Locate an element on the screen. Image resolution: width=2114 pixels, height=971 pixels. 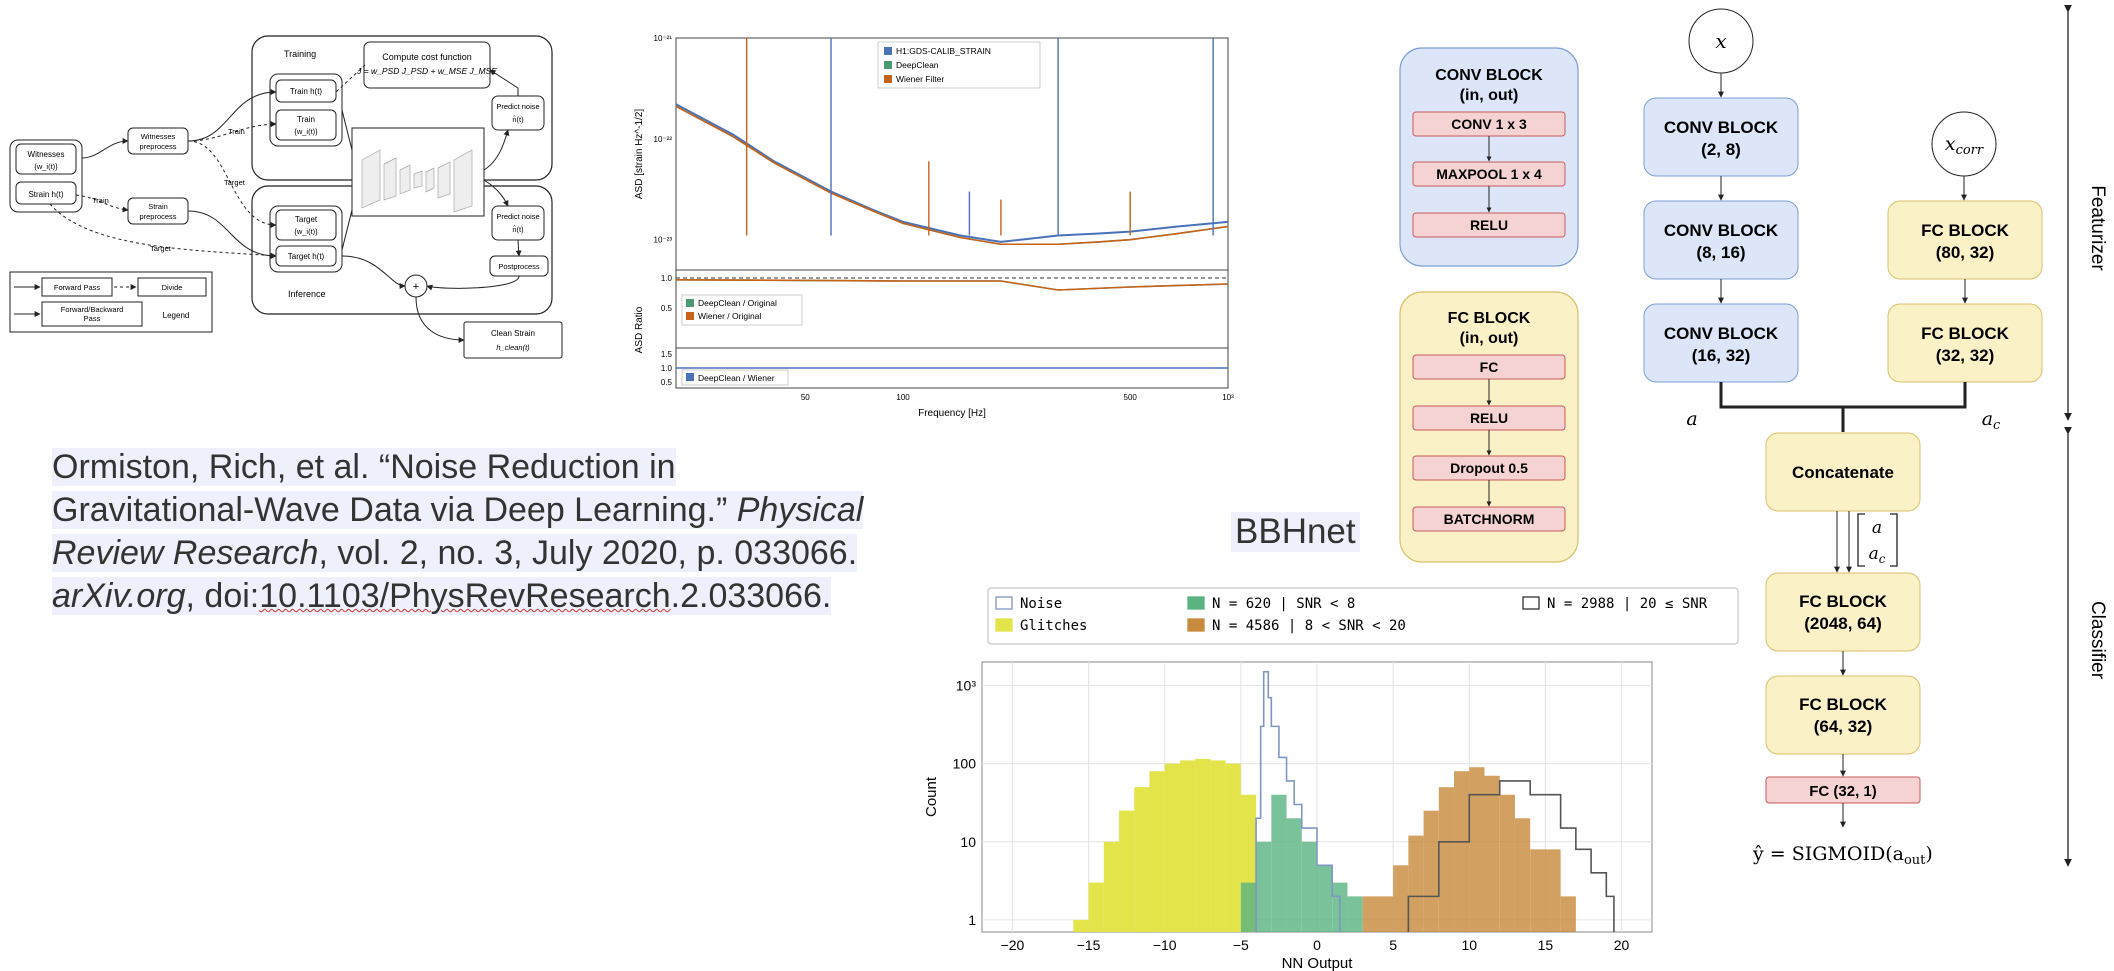
clean-strain-box is located at coordinates (513, 340).